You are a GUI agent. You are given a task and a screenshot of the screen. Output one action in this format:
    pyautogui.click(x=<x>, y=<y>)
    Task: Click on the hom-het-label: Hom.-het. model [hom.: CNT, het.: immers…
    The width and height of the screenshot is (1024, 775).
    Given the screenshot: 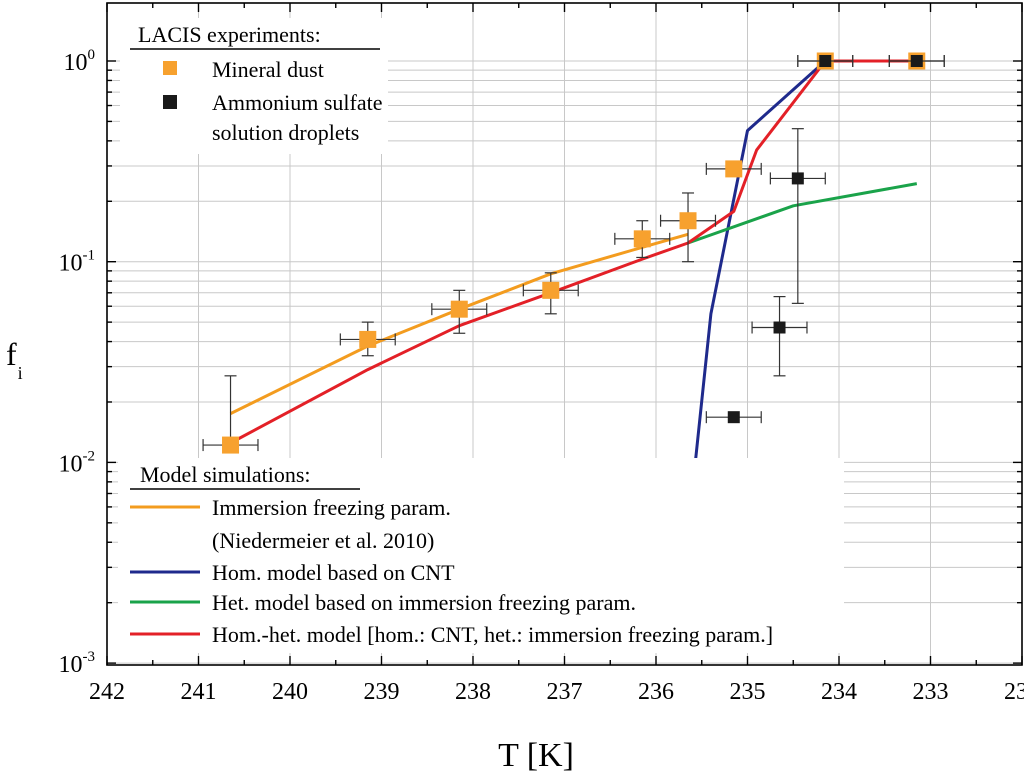 What is the action you would take?
    pyautogui.click(x=492, y=634)
    